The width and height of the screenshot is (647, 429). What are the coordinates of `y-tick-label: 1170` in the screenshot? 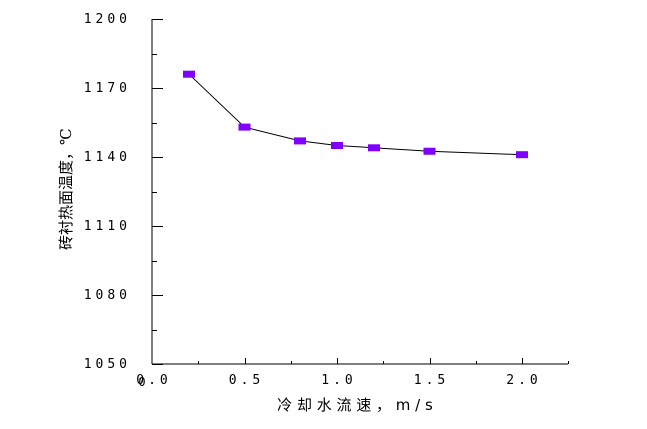 It's located at (107, 88).